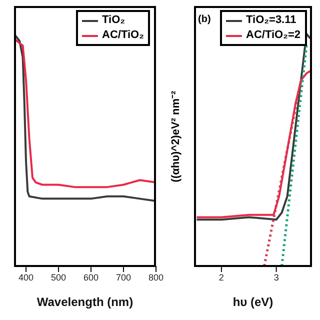  I want to click on legend-label: AC/TiO₂=2, so click(273, 35).